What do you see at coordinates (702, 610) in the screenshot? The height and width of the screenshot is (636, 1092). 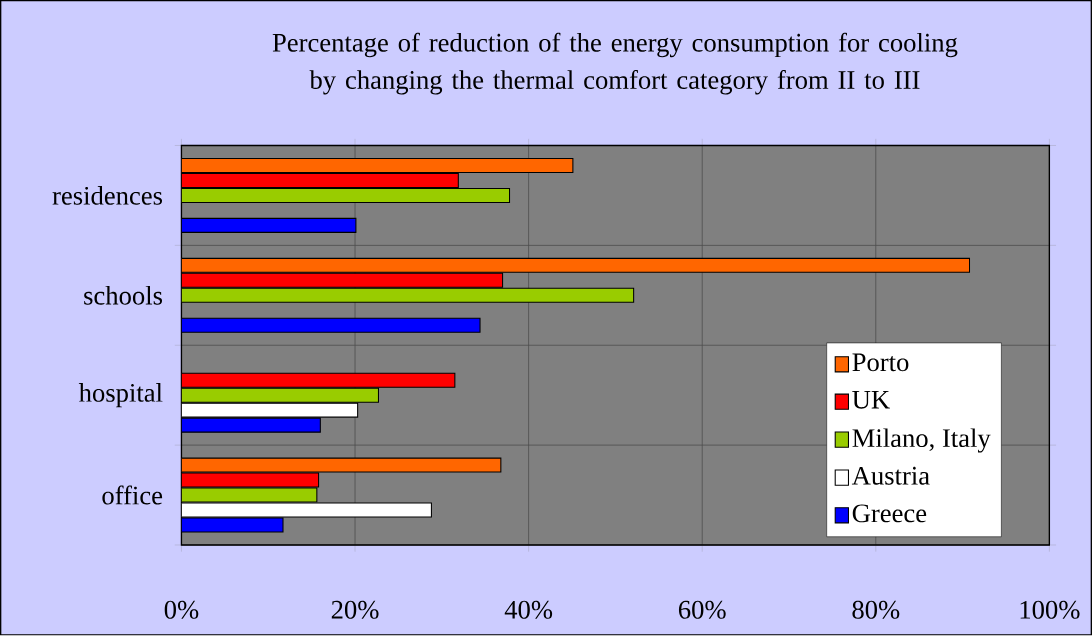 I see `x-tick-label: 60%` at bounding box center [702, 610].